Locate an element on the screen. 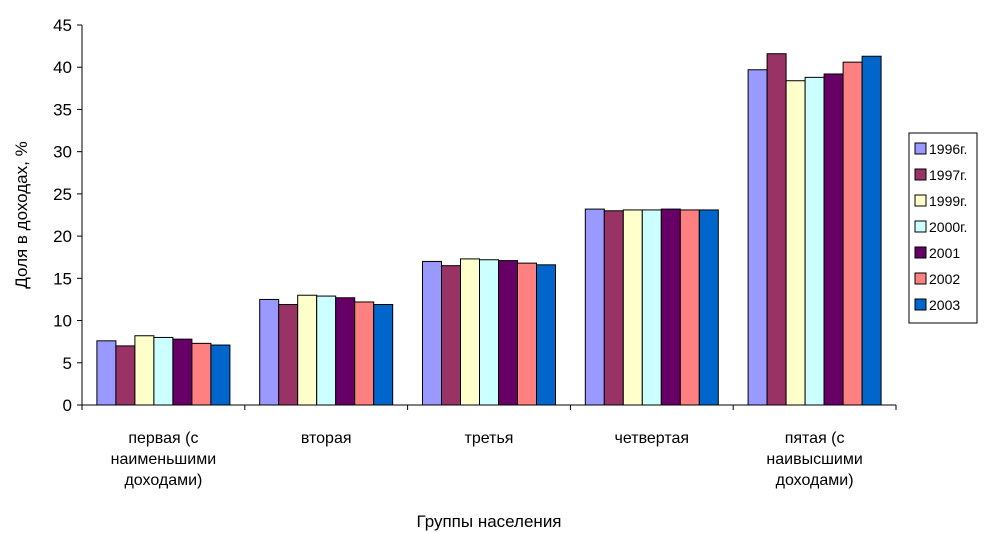 The width and height of the screenshot is (986, 533). x-category-label: третья is located at coordinates (489, 438).